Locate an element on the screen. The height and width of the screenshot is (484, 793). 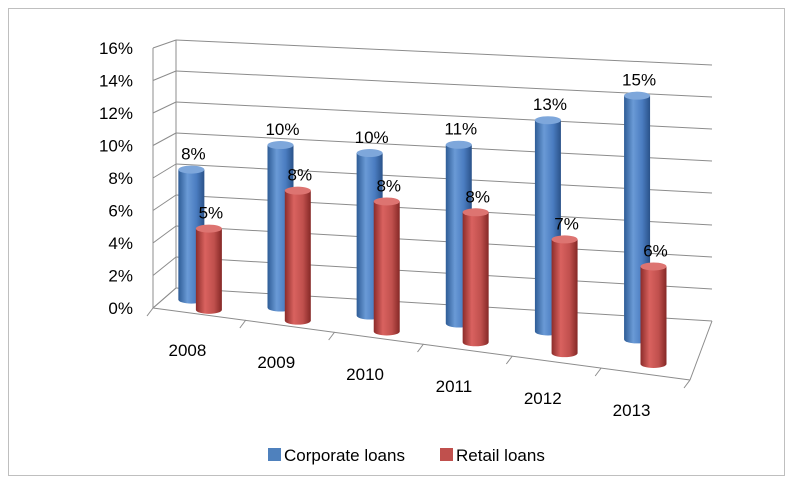
x-tick-label: 2008 is located at coordinates (188, 350).